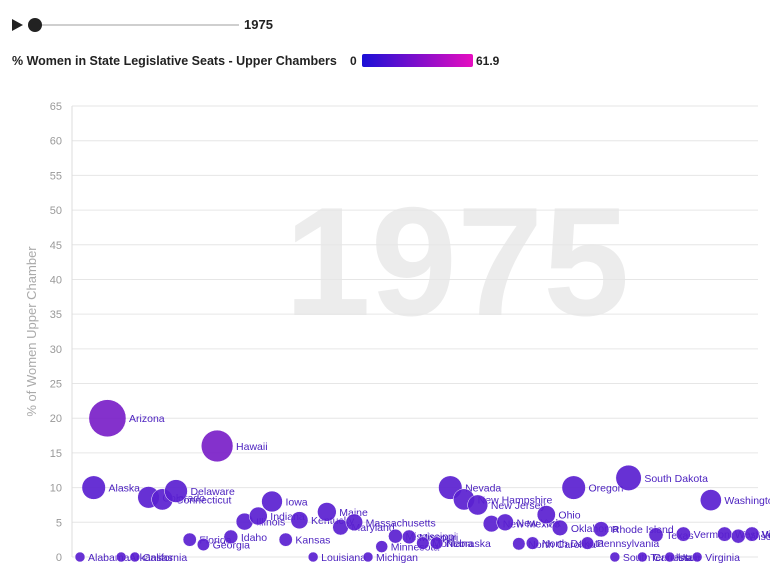 The height and width of the screenshot is (575, 770). I want to click on y-tick-label: 45, so click(56, 246).